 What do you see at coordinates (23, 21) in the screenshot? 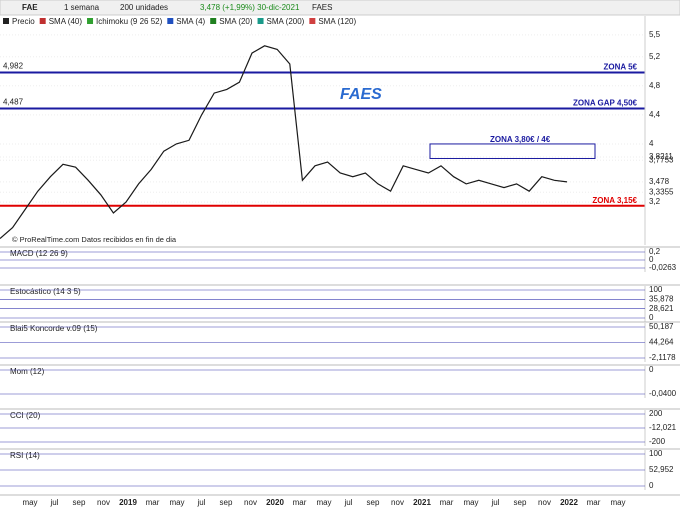
I see `legend-entry: Precio` at bounding box center [23, 21].